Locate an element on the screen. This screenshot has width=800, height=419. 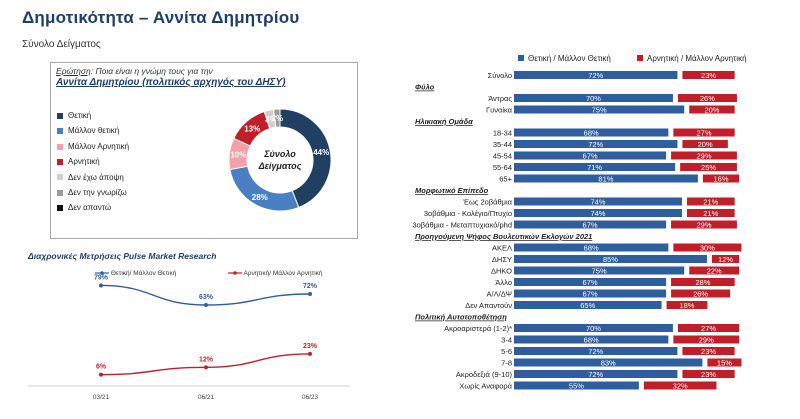
trend-legend-positive: Θετική/ Μάλλον Θετική is located at coordinates (135, 273).